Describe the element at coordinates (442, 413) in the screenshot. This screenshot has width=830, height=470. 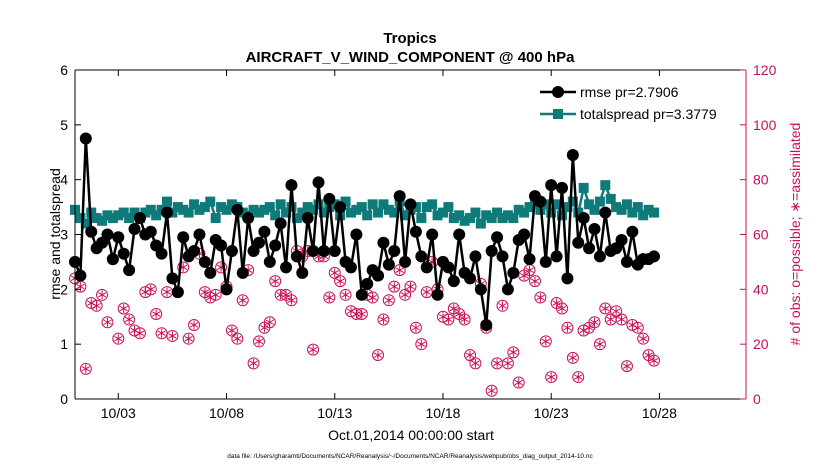
I see `x-tick-label: 10/18` at that location.